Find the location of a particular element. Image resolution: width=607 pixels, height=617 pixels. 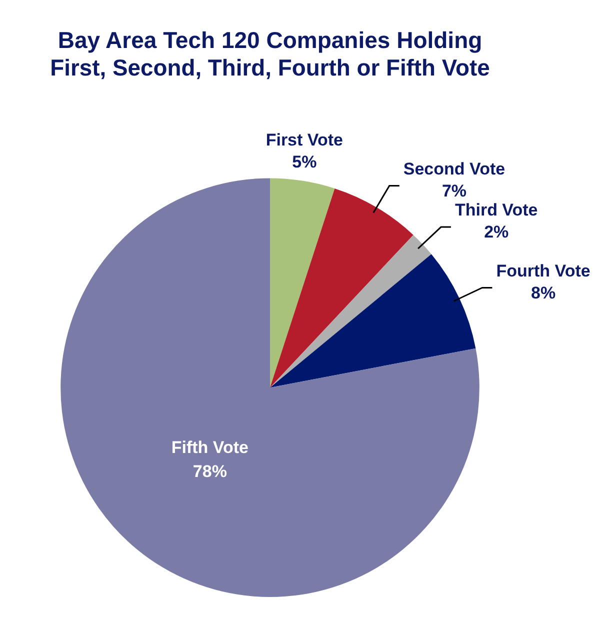

data-label: 7% is located at coordinates (454, 190).